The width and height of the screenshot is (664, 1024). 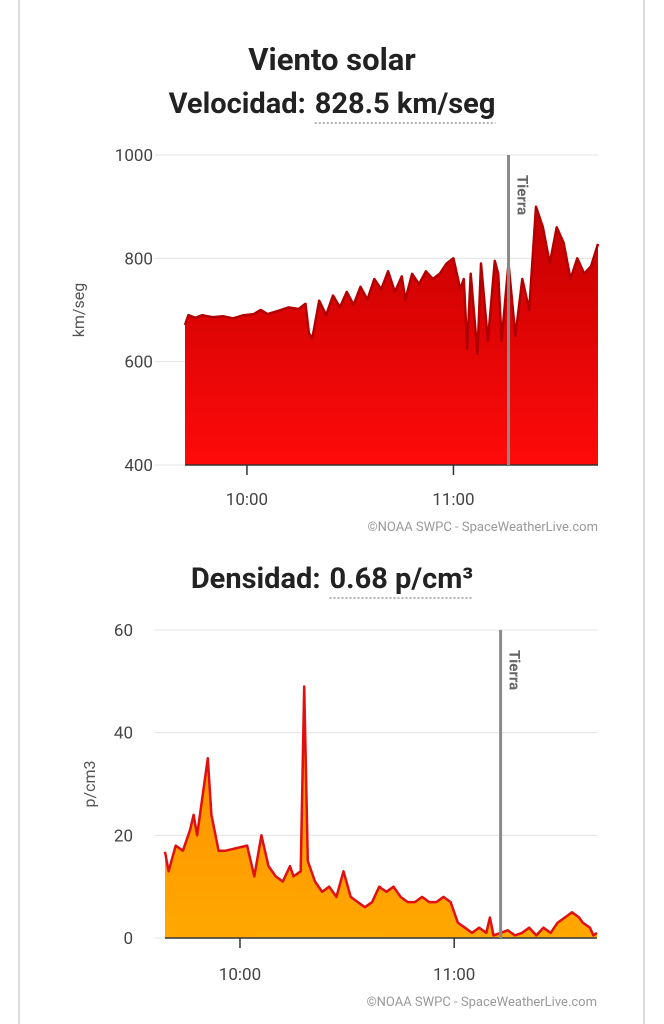 What do you see at coordinates (138, 363) in the screenshot?
I see `y-tick-label: 600` at bounding box center [138, 363].